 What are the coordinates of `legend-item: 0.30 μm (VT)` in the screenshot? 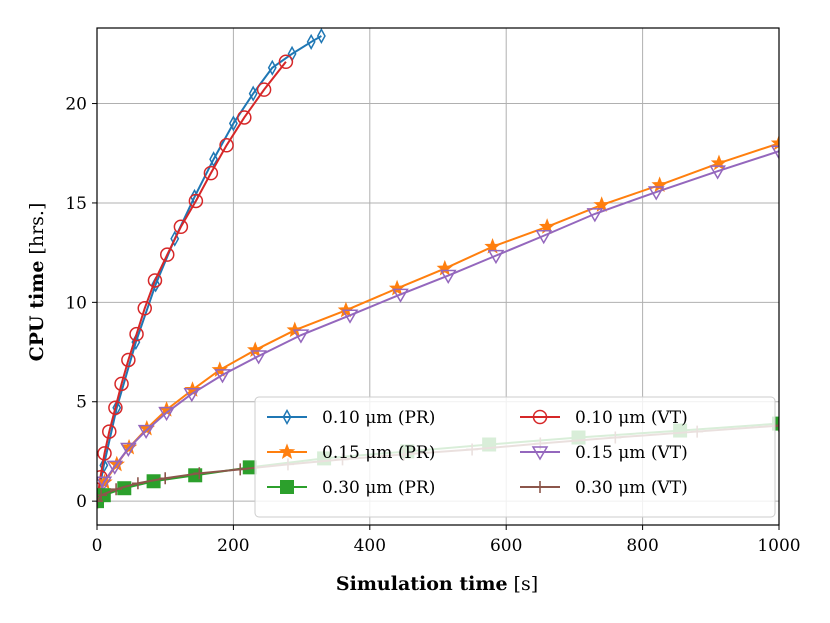 It's located at (604, 488).